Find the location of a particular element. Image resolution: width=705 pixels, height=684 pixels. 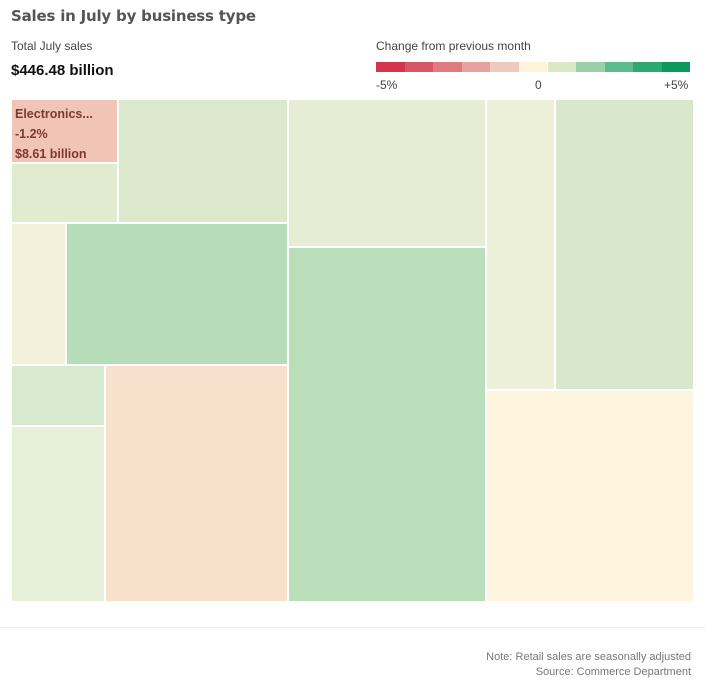

total-sales-label: Total July sales is located at coordinates (52, 46).